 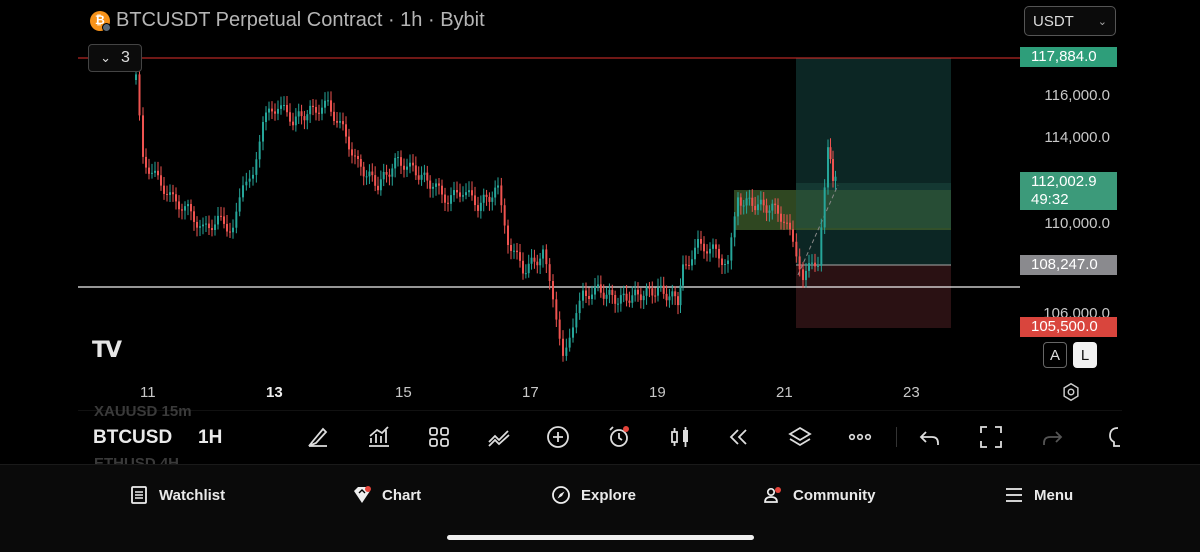 I want to click on redo-icon, so click(x=1052, y=437).